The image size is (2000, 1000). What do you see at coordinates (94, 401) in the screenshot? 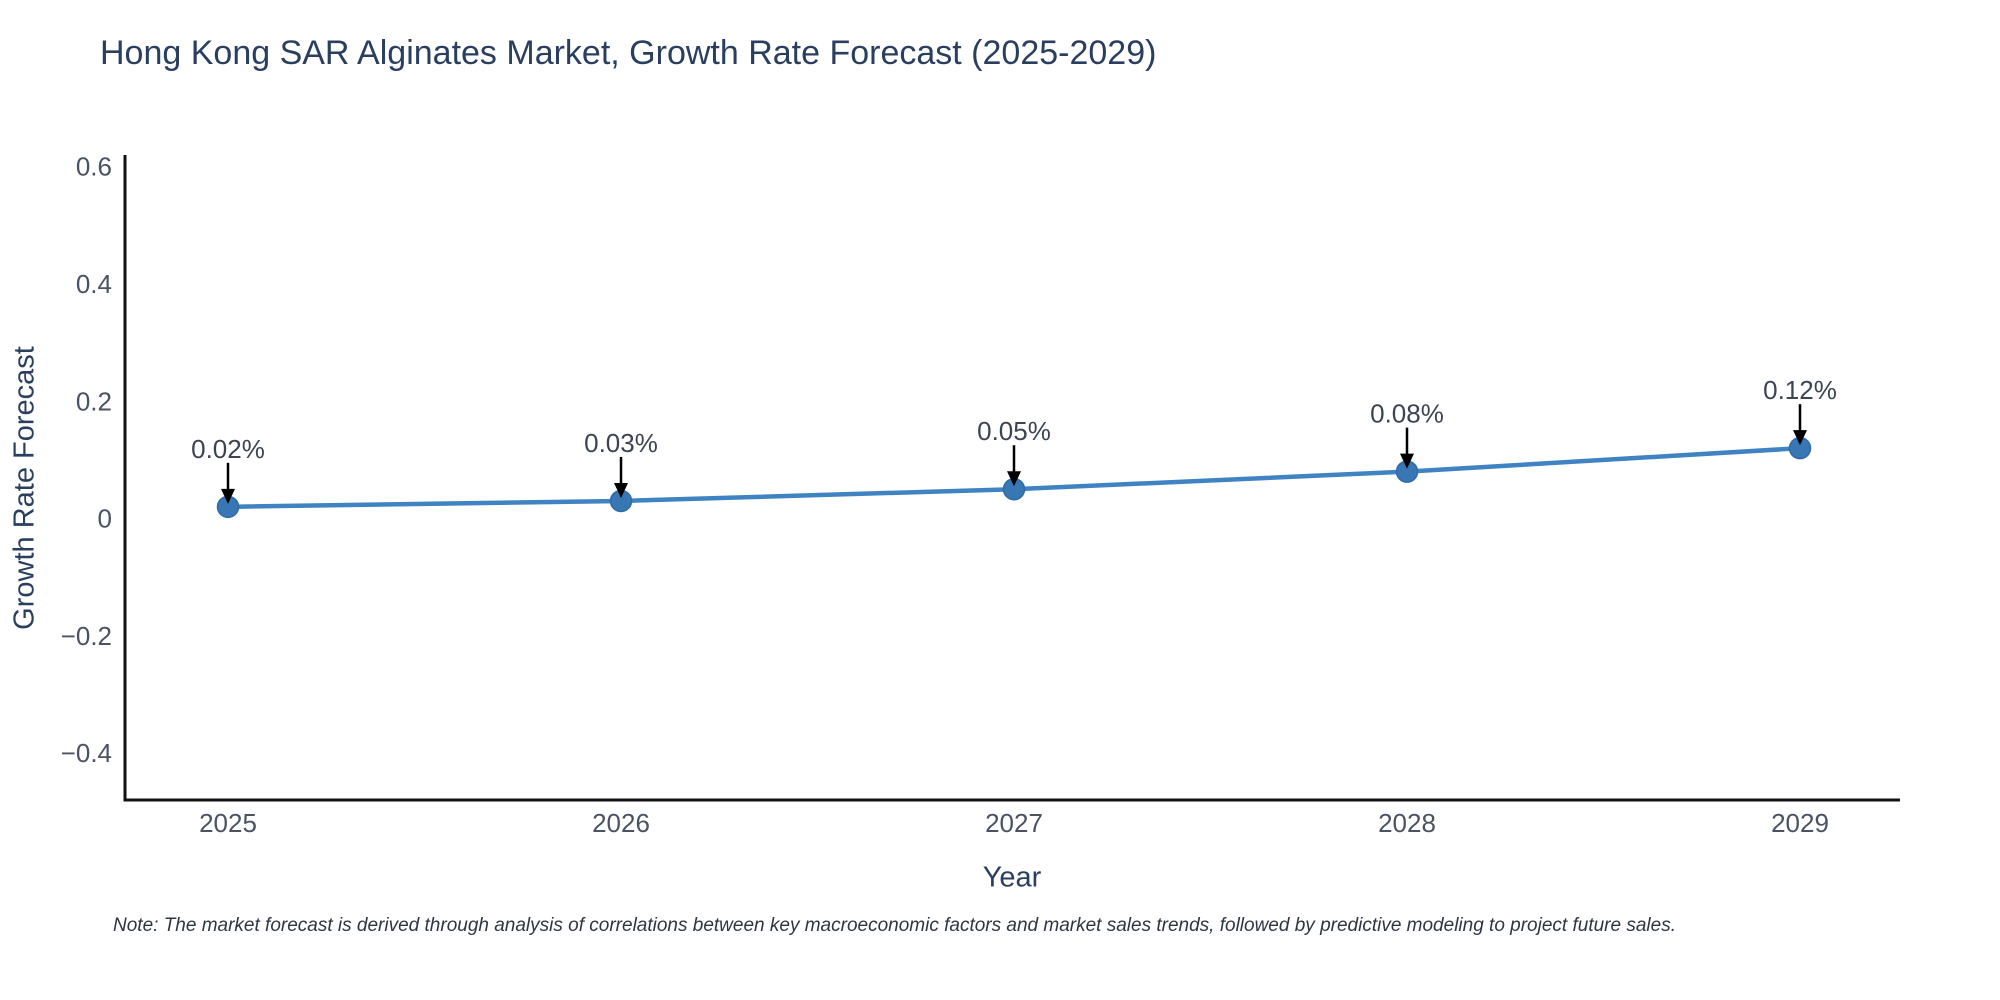
I see `y-tick-label: 0.2` at bounding box center [94, 401].